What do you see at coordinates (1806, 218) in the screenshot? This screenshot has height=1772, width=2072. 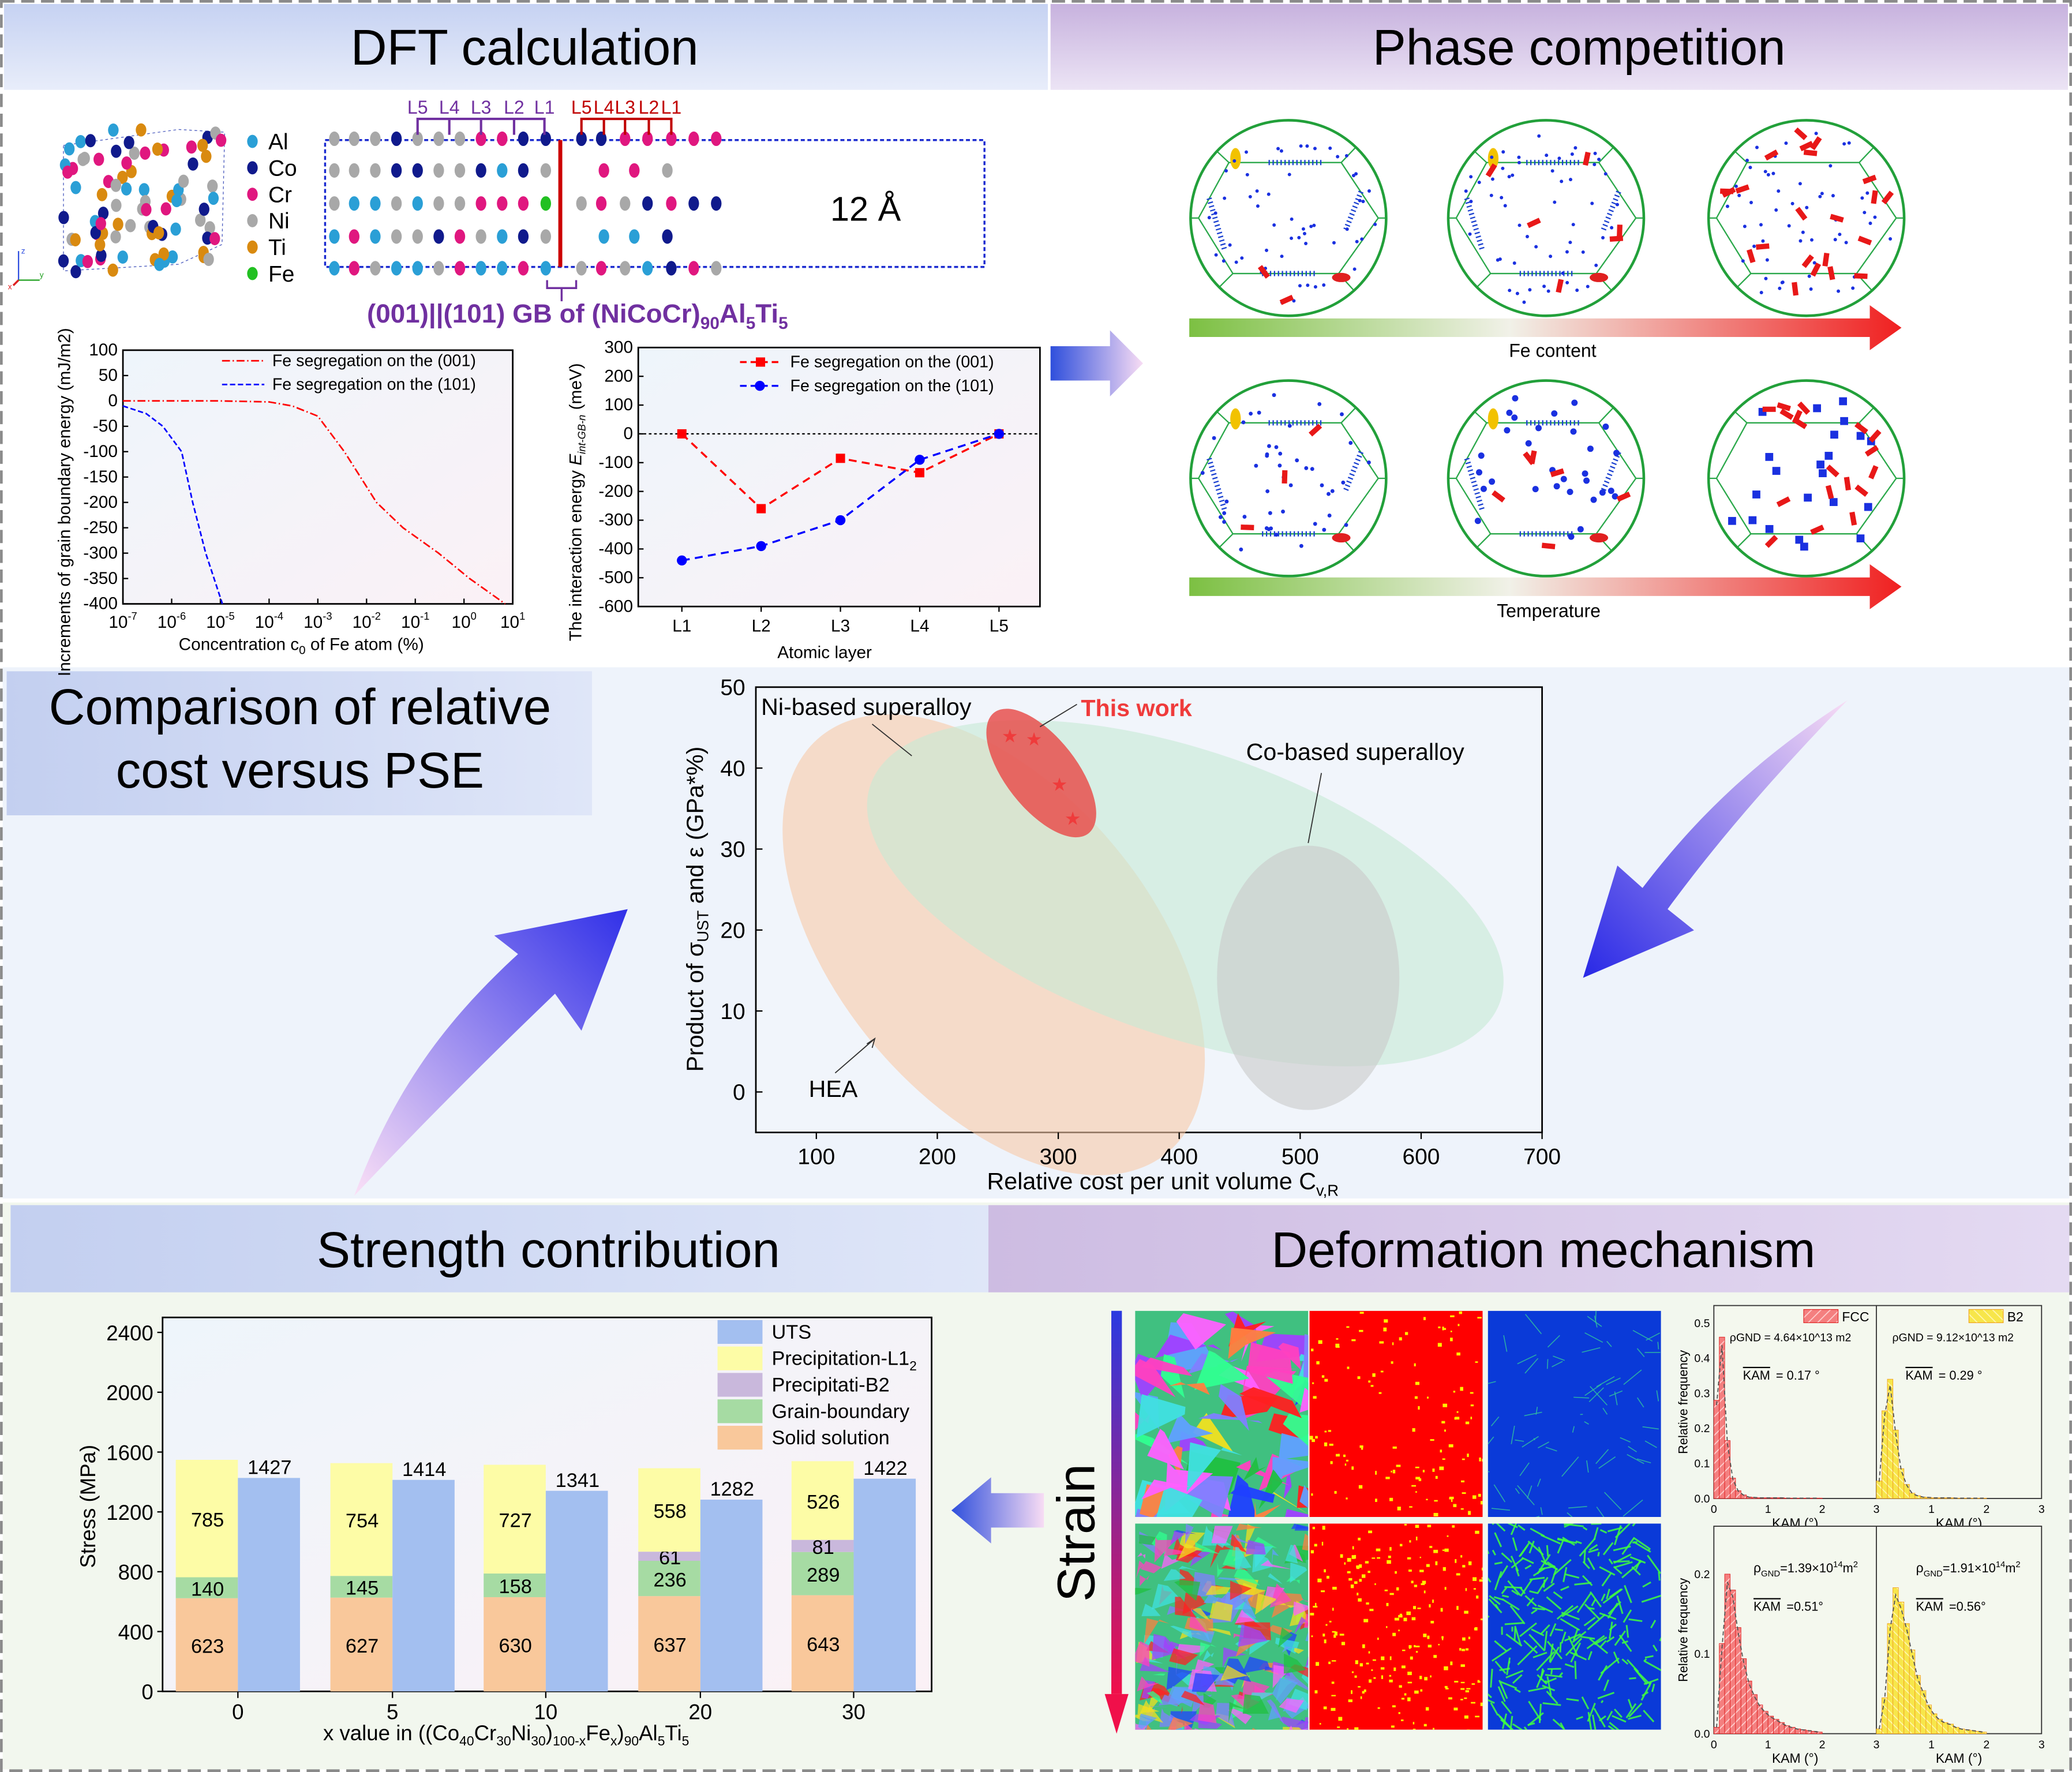 I see `microstructure-circle` at bounding box center [1806, 218].